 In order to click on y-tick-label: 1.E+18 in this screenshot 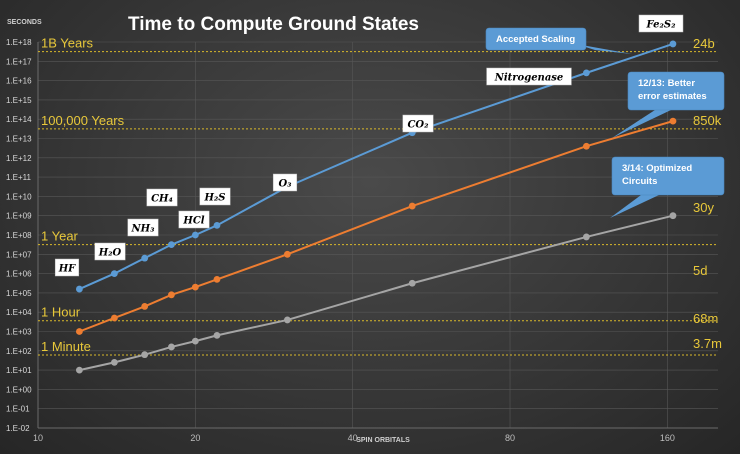, I will do `click(19, 42)`.